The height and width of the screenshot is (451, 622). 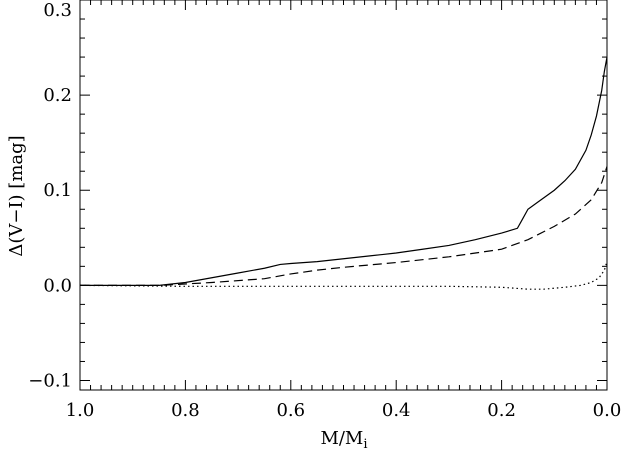 What do you see at coordinates (57, 285) in the screenshot?
I see `y-tick-label: 0.0` at bounding box center [57, 285].